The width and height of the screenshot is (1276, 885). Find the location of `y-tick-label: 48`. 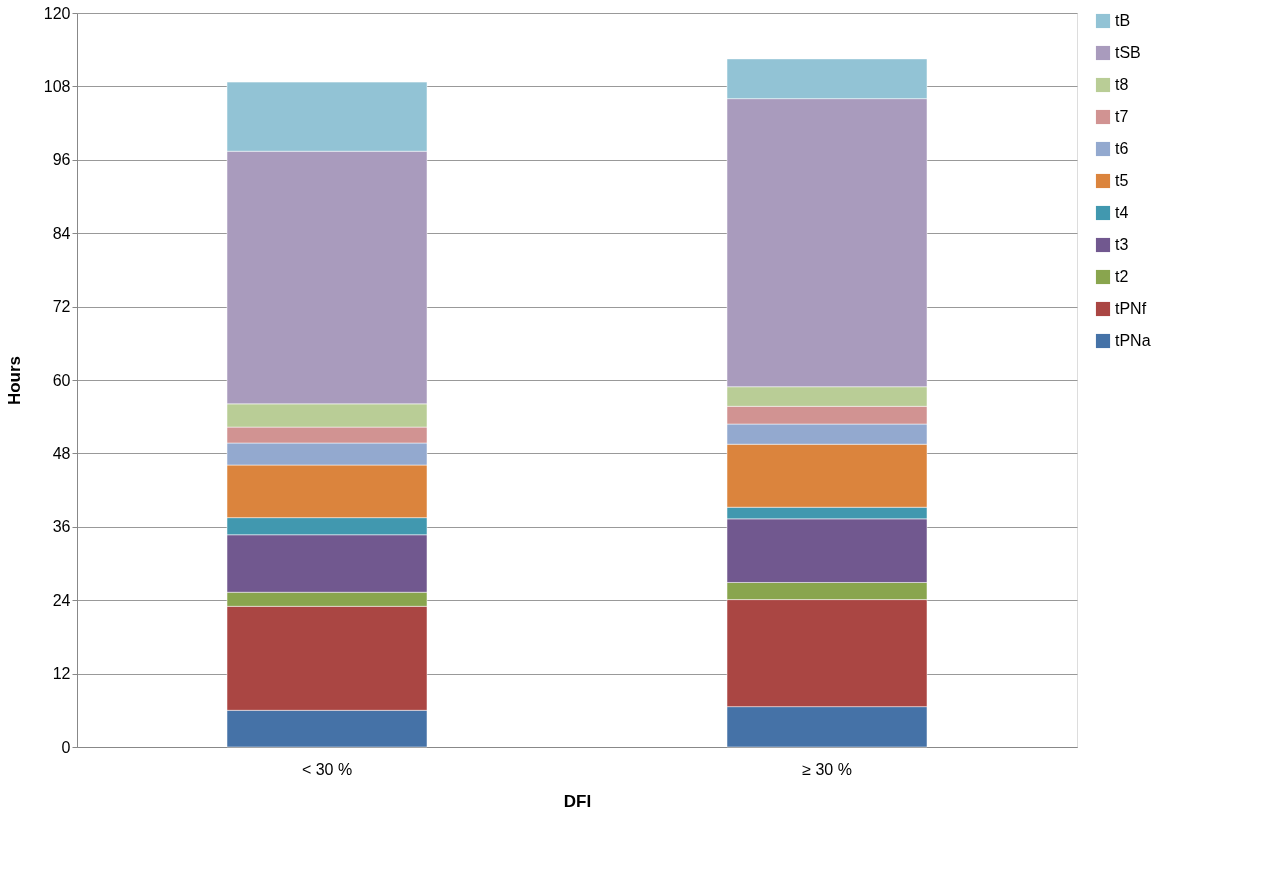

y-tick-label: 48 is located at coordinates (61, 453).